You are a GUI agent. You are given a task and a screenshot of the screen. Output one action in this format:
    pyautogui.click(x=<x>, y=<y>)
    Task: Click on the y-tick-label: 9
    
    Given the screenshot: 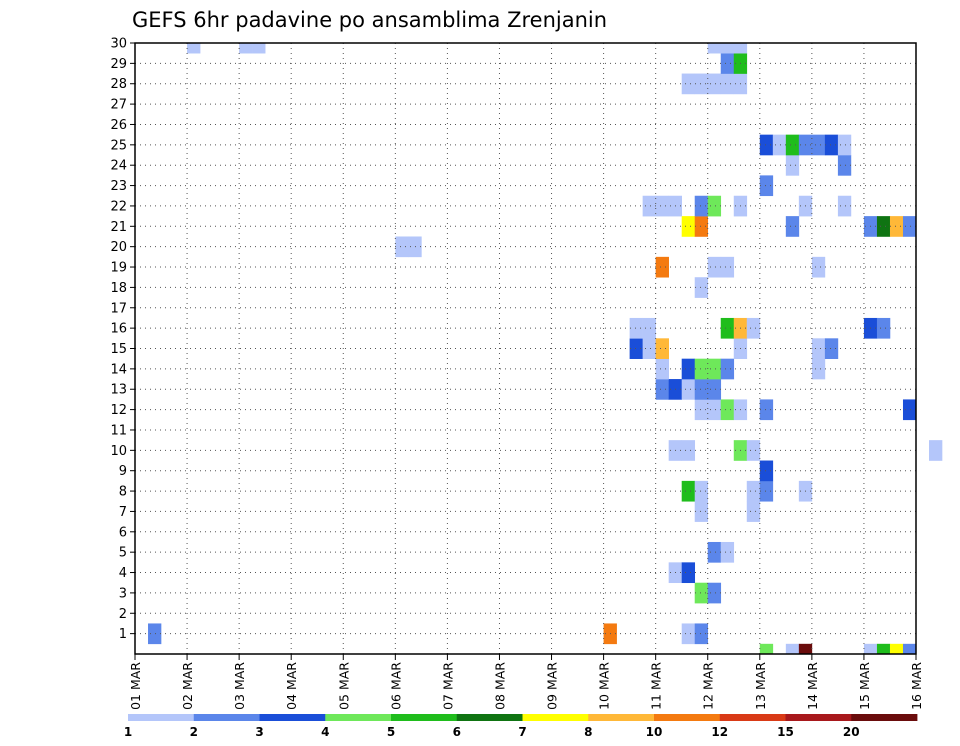 What is the action you would take?
    pyautogui.click(x=123, y=471)
    